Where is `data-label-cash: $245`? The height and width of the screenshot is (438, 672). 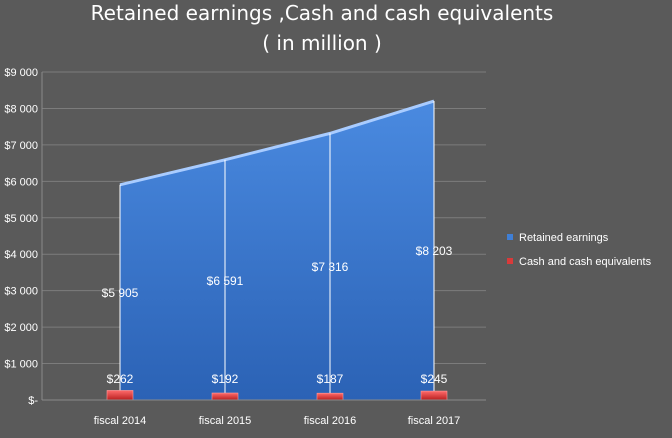
data-label-cash: $245 is located at coordinates (434, 379).